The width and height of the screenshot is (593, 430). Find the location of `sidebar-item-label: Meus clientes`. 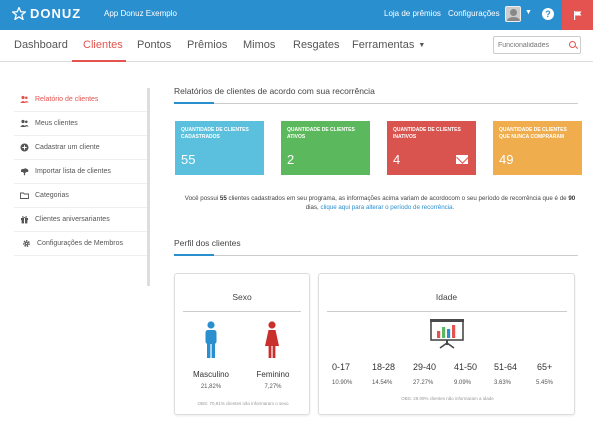

sidebar-item-label: Meus clientes is located at coordinates (56, 123).